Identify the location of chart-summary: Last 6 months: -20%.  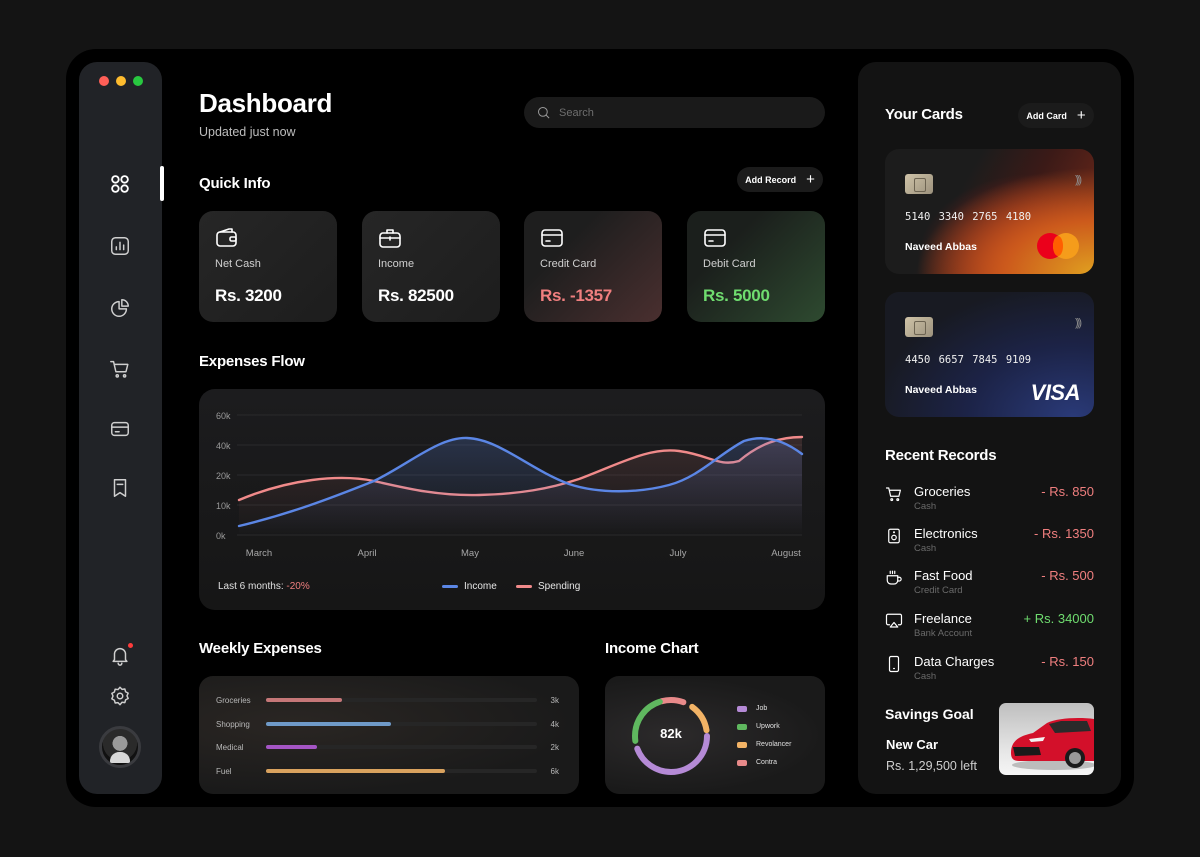
(264, 586).